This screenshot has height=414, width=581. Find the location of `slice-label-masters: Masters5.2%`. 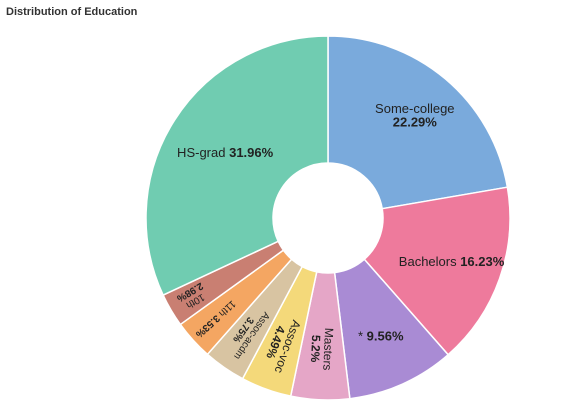

slice-label-masters: Masters5.2% is located at coordinates (322, 349).